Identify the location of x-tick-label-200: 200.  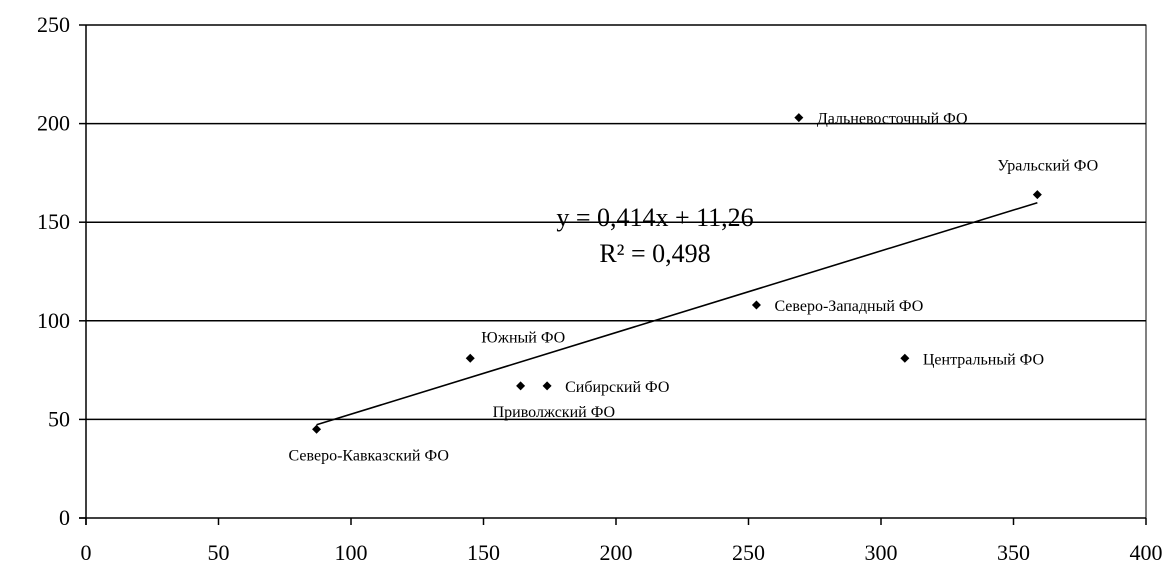
(616, 552).